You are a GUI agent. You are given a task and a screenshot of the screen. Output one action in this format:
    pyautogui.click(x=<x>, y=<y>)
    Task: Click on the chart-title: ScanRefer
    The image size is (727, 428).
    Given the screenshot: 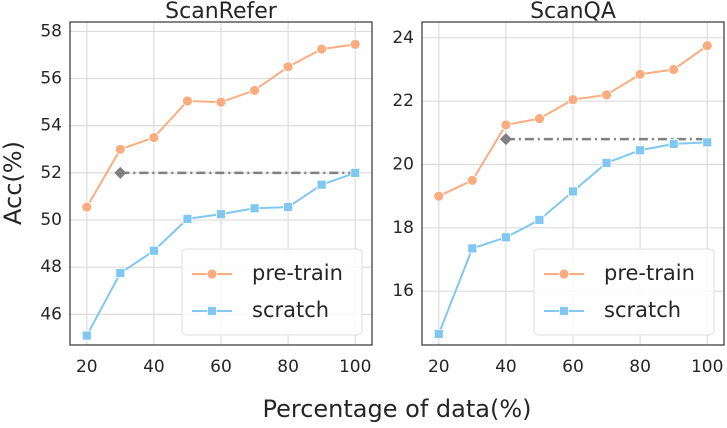 What is the action you would take?
    pyautogui.click(x=221, y=12)
    